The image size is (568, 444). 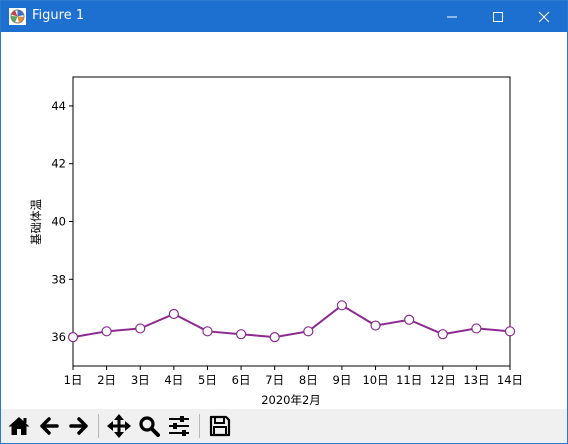 I want to click on pan-button, so click(x=119, y=426).